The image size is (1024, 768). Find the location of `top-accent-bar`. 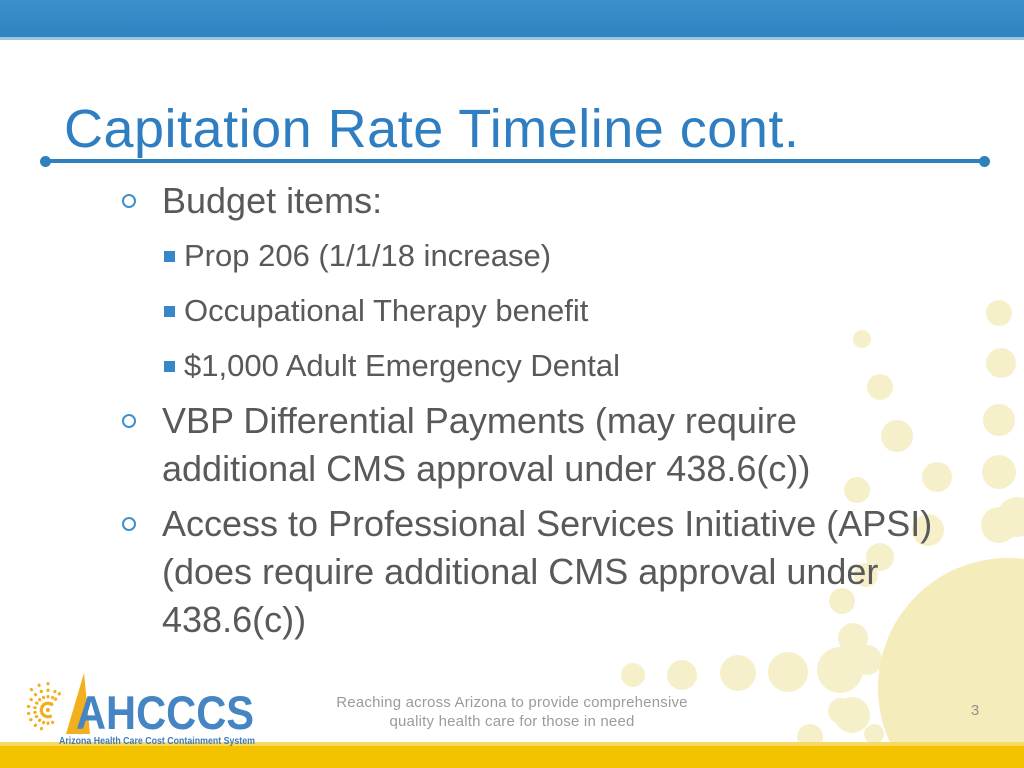

top-accent-bar is located at coordinates (512, 20).